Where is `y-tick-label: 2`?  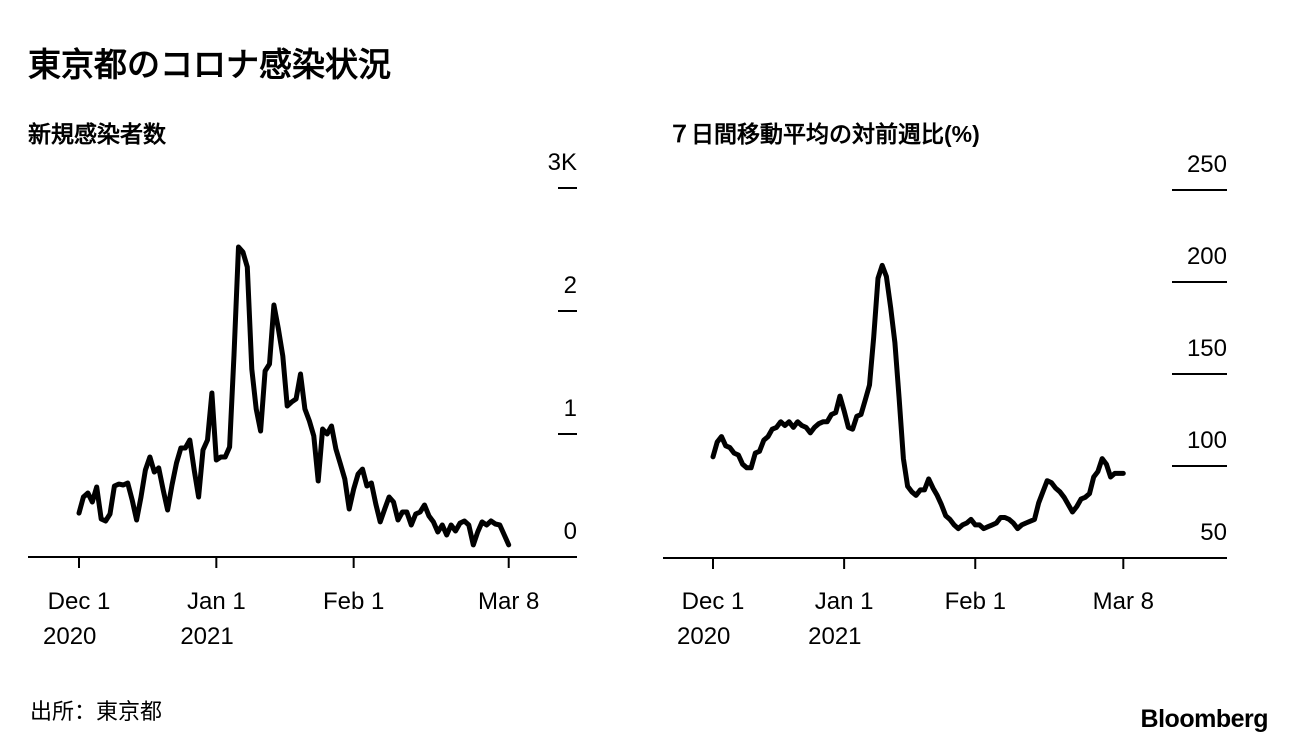 y-tick-label: 2 is located at coordinates (570, 285).